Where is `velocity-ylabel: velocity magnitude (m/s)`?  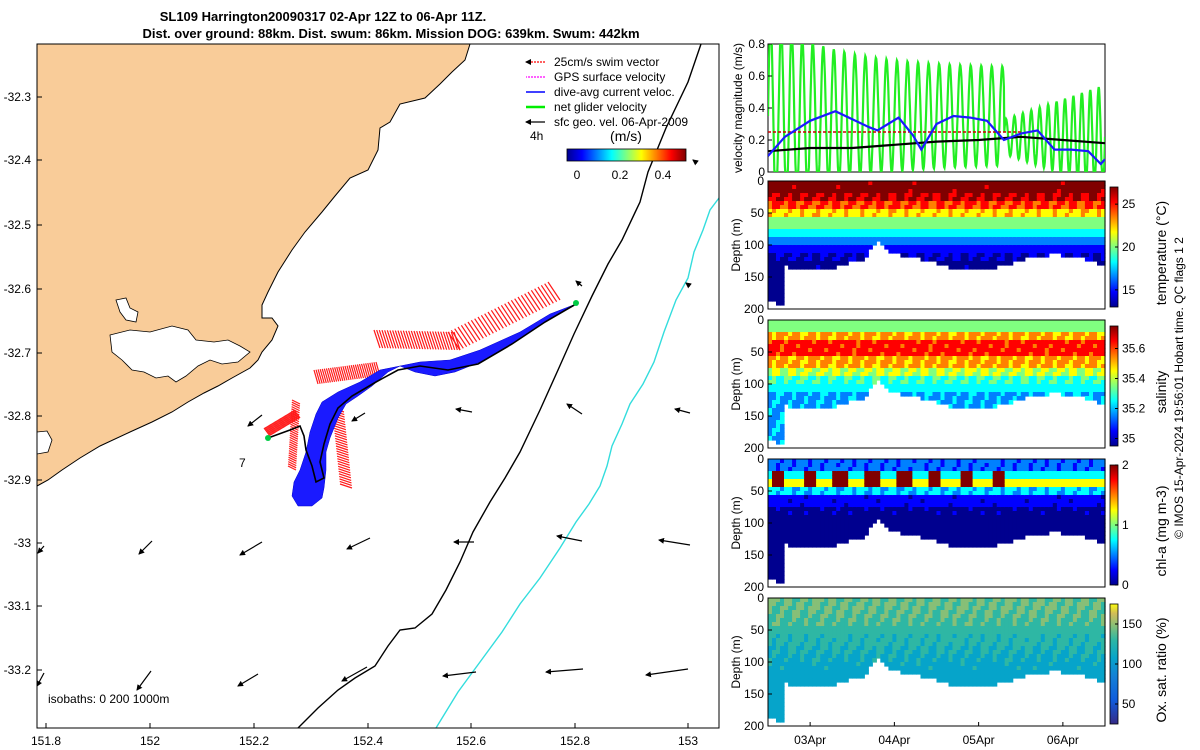 velocity-ylabel: velocity magnitude (m/s) is located at coordinates (738, 108).